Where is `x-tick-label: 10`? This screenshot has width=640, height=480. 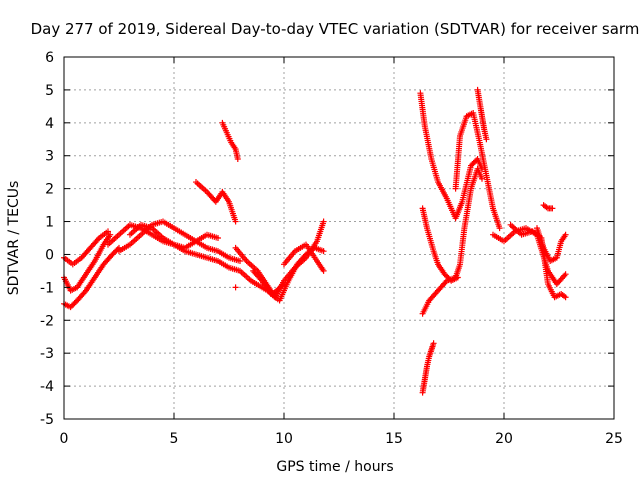 x-tick-label: 10 is located at coordinates (284, 439).